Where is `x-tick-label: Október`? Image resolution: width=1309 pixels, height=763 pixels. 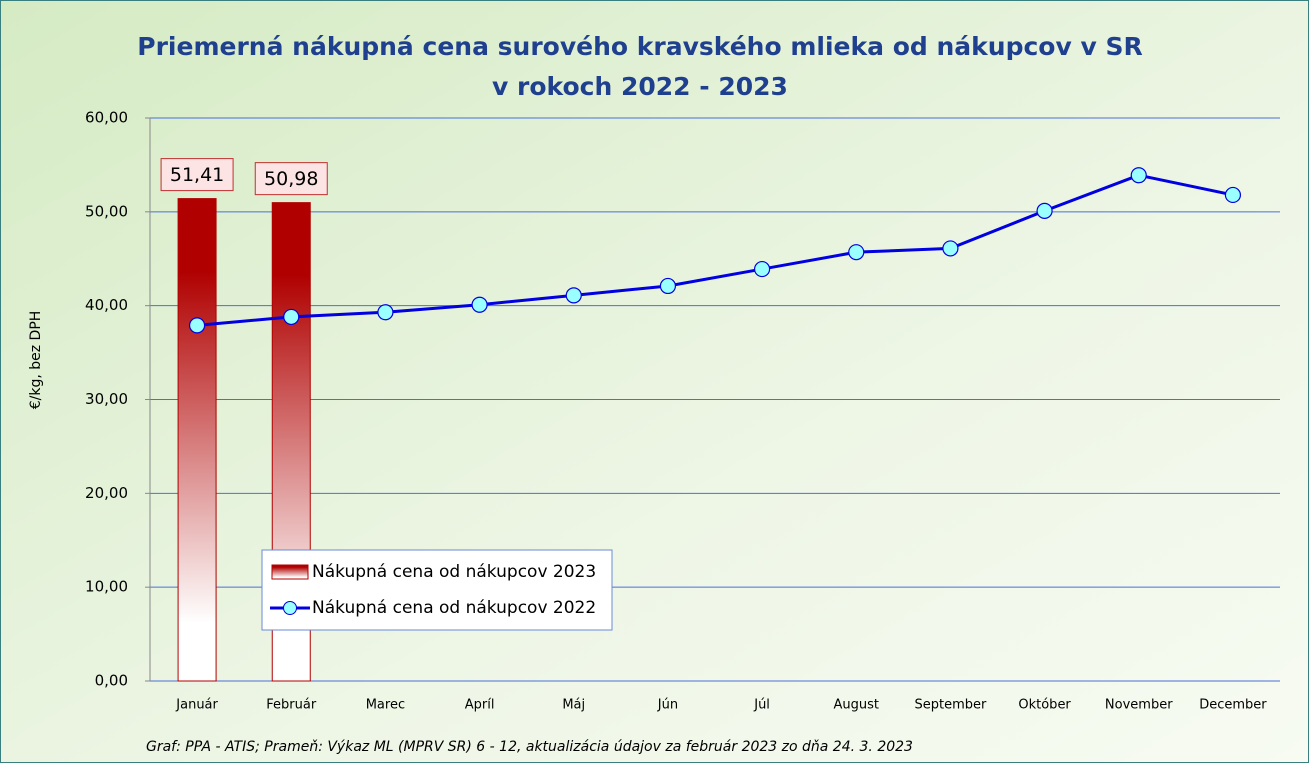
x-tick-label: Október is located at coordinates (1044, 705).